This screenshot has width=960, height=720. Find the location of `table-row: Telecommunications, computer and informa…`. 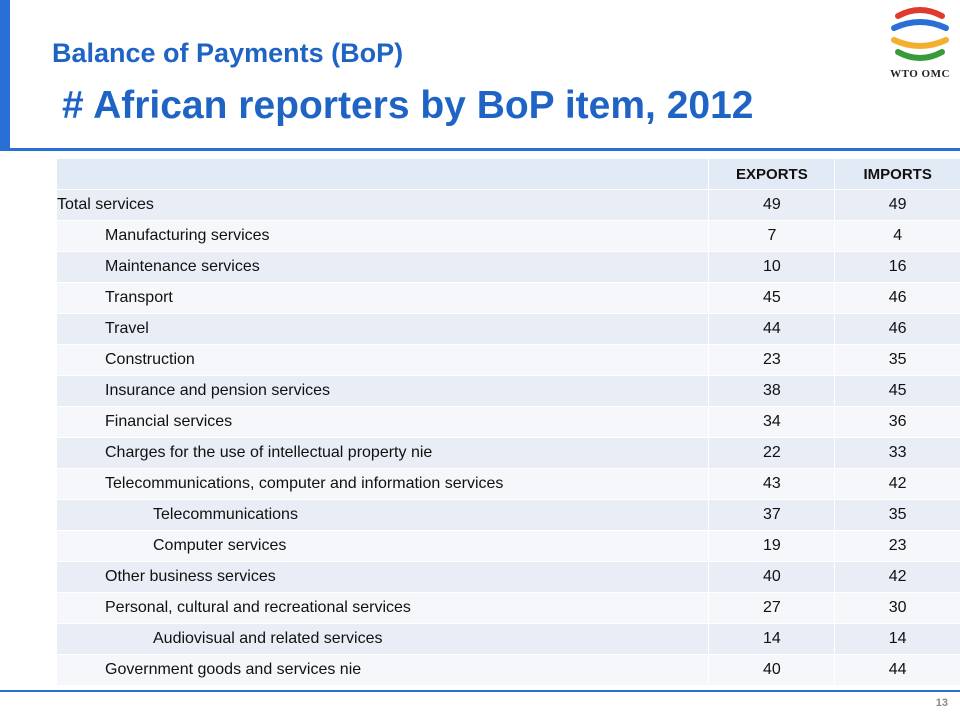

table-row: Telecommunications, computer and informa… is located at coordinates (508, 484).